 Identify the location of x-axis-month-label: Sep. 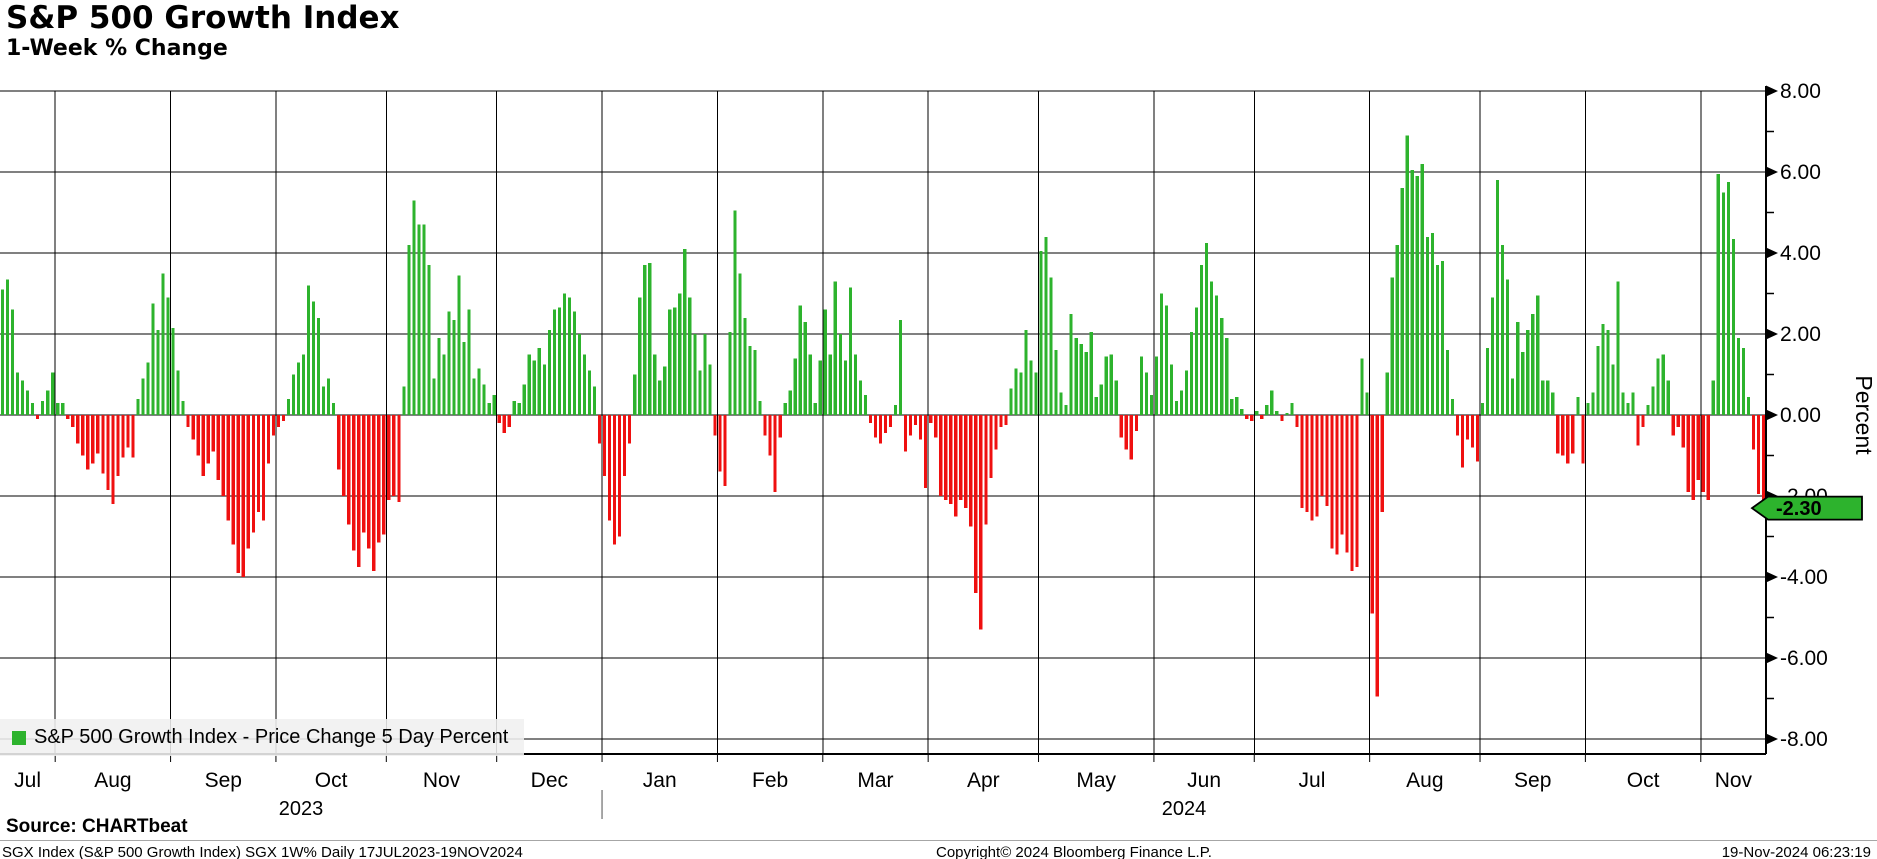
(1532, 780).